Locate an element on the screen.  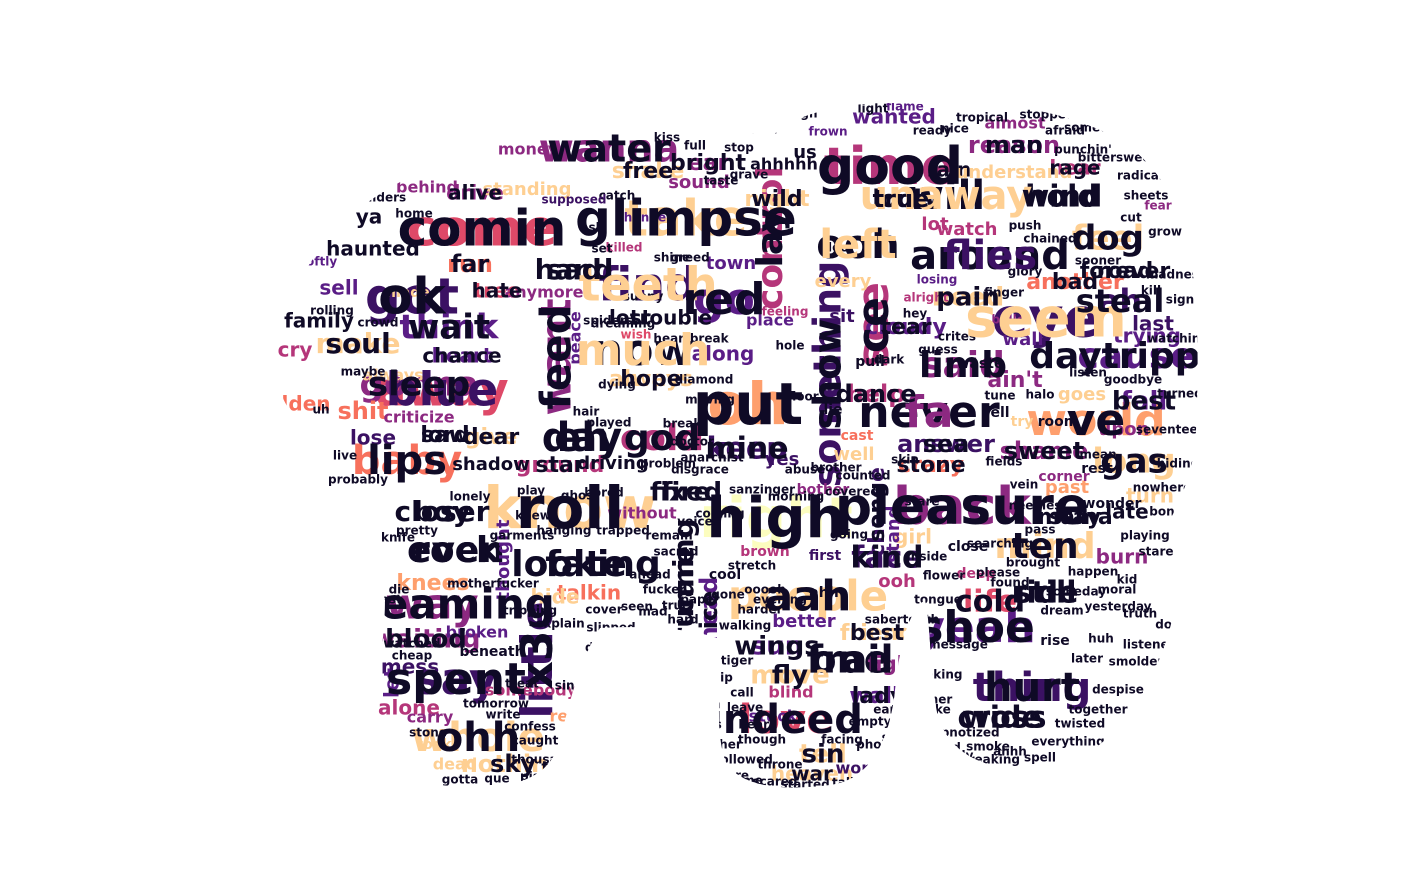
word-47: hold is located at coordinates (1062, 197).